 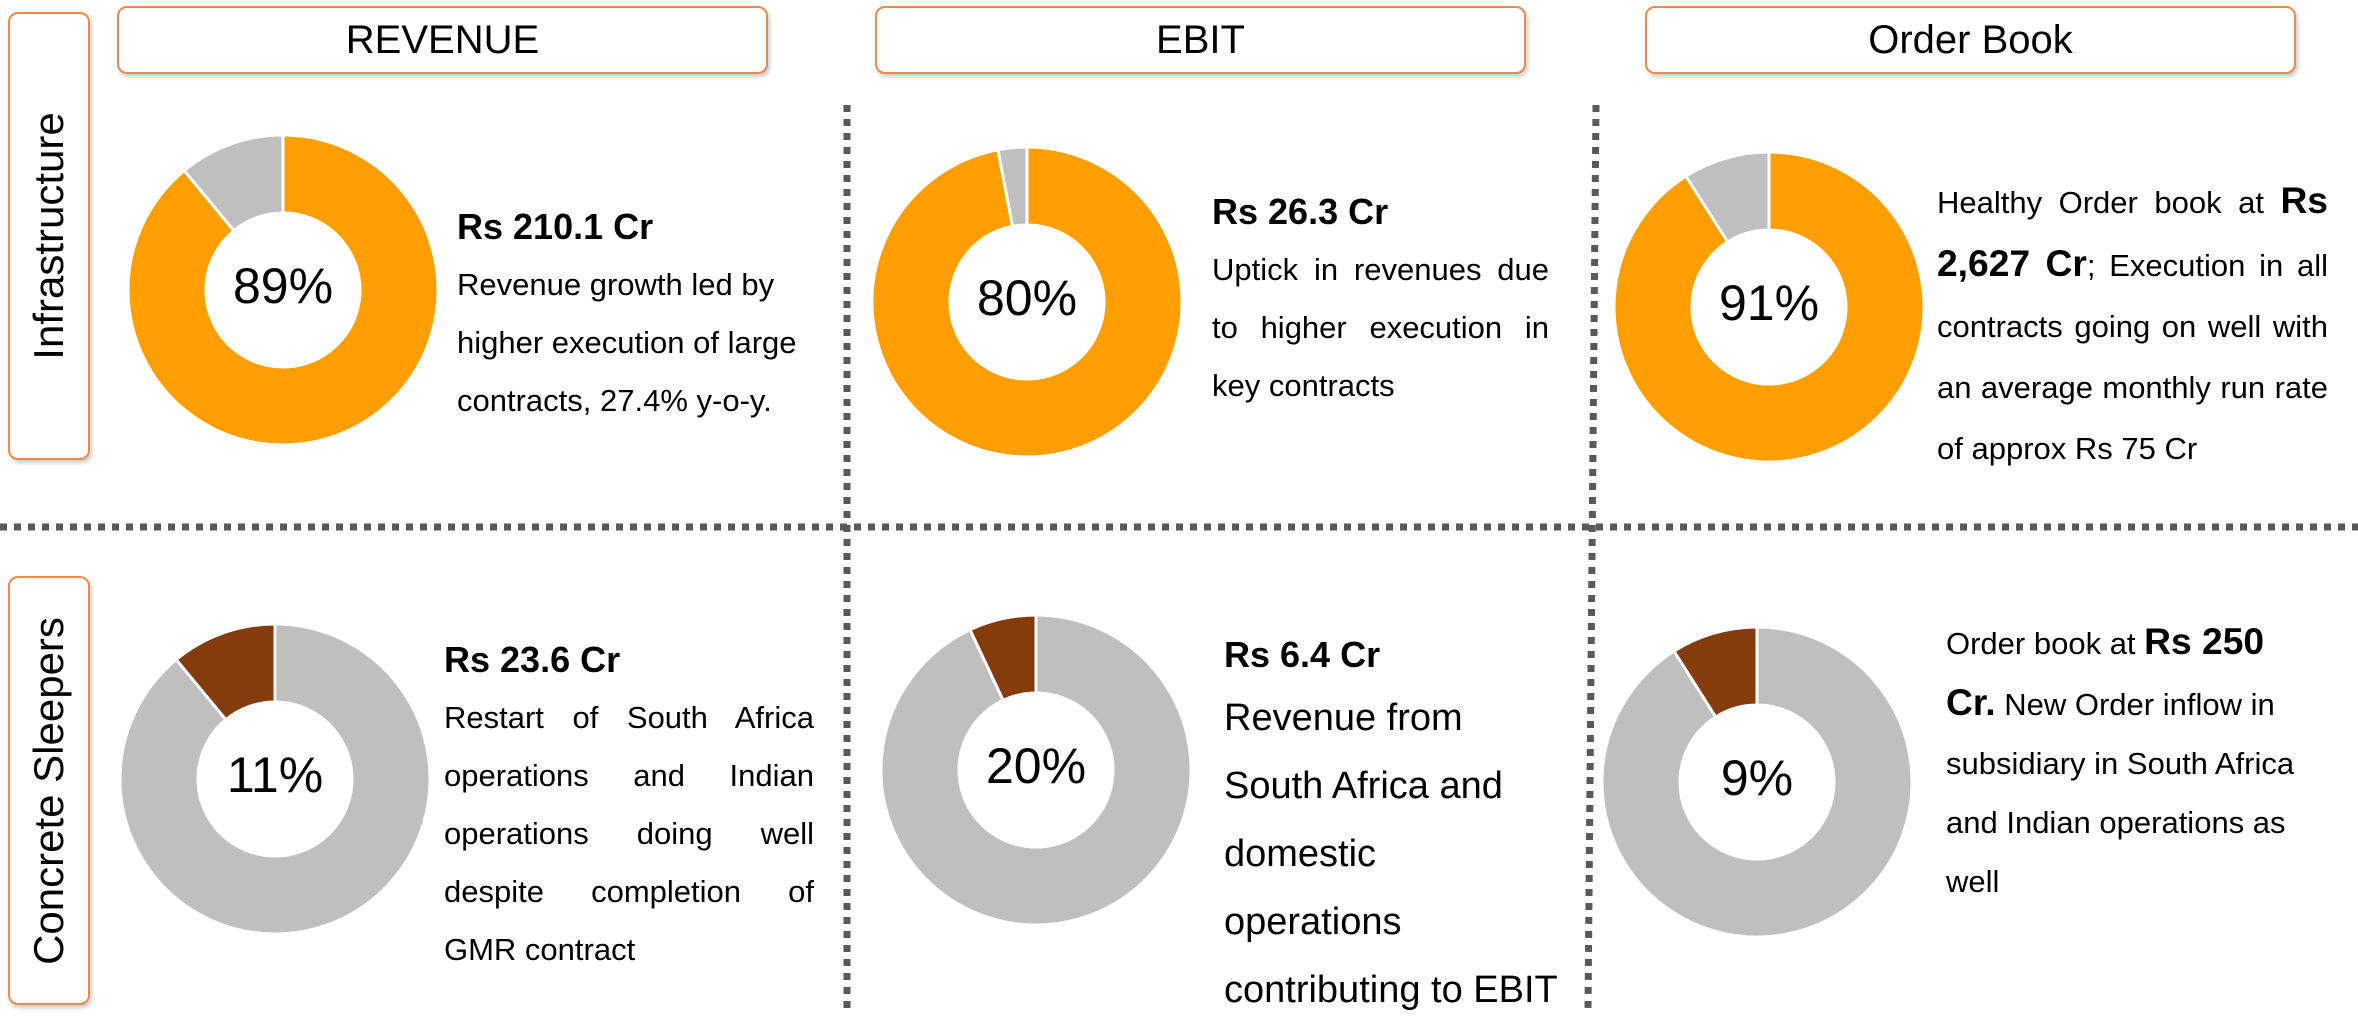 What do you see at coordinates (1769, 303) in the screenshot?
I see `center-label: 91%` at bounding box center [1769, 303].